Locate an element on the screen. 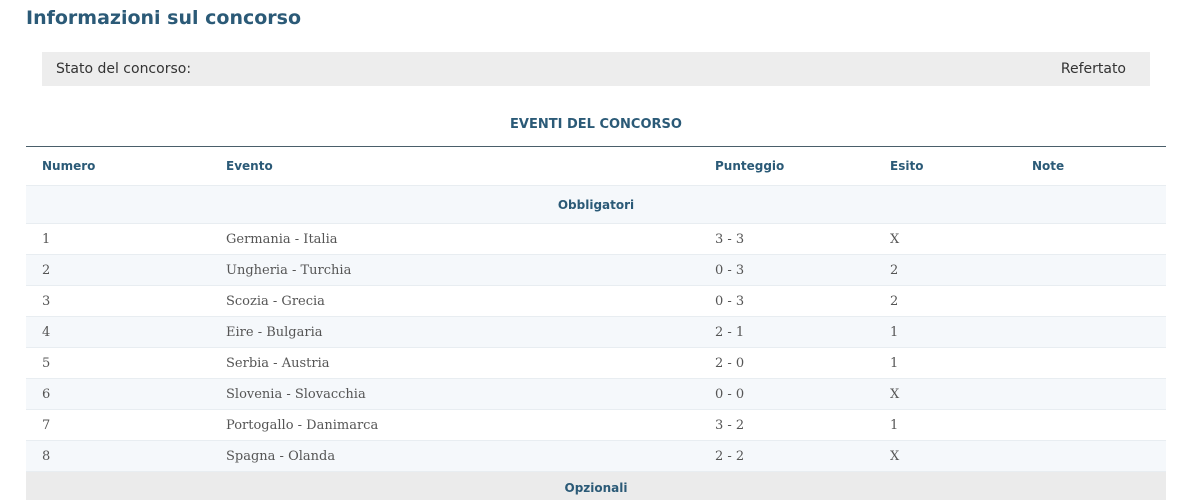 The width and height of the screenshot is (1200, 500). cell-punteggio: 0 - 0 is located at coordinates (802, 394).